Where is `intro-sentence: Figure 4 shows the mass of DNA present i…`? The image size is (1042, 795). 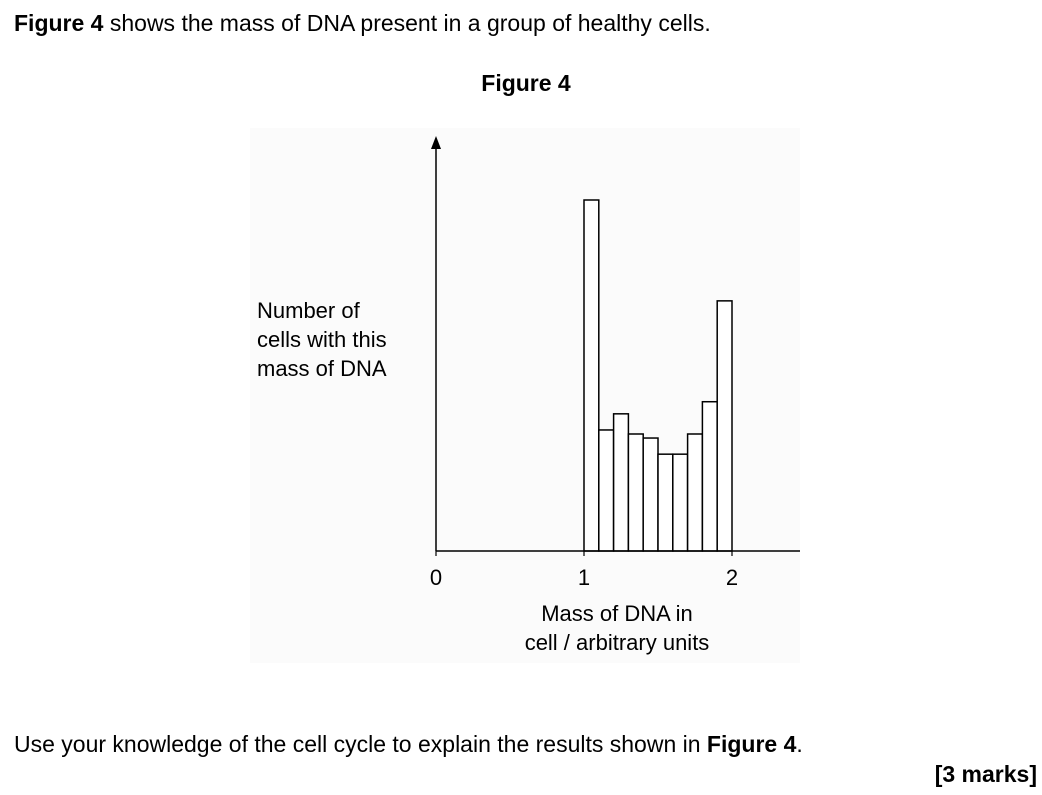
intro-sentence: Figure 4 shows the mass of DNA present i… is located at coordinates (362, 23).